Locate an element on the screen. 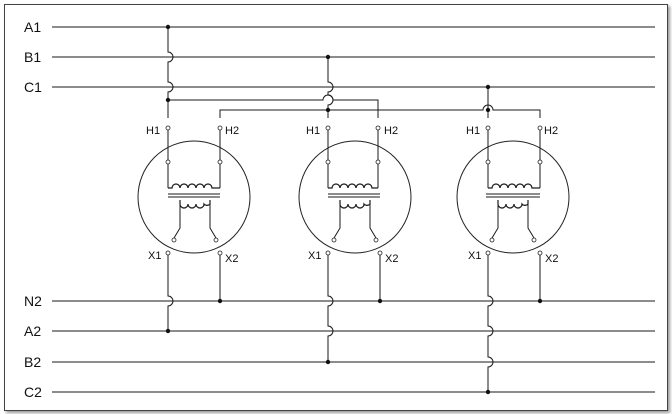 The width and height of the screenshot is (672, 414). t2-primary-leads is located at coordinates (353, 159).